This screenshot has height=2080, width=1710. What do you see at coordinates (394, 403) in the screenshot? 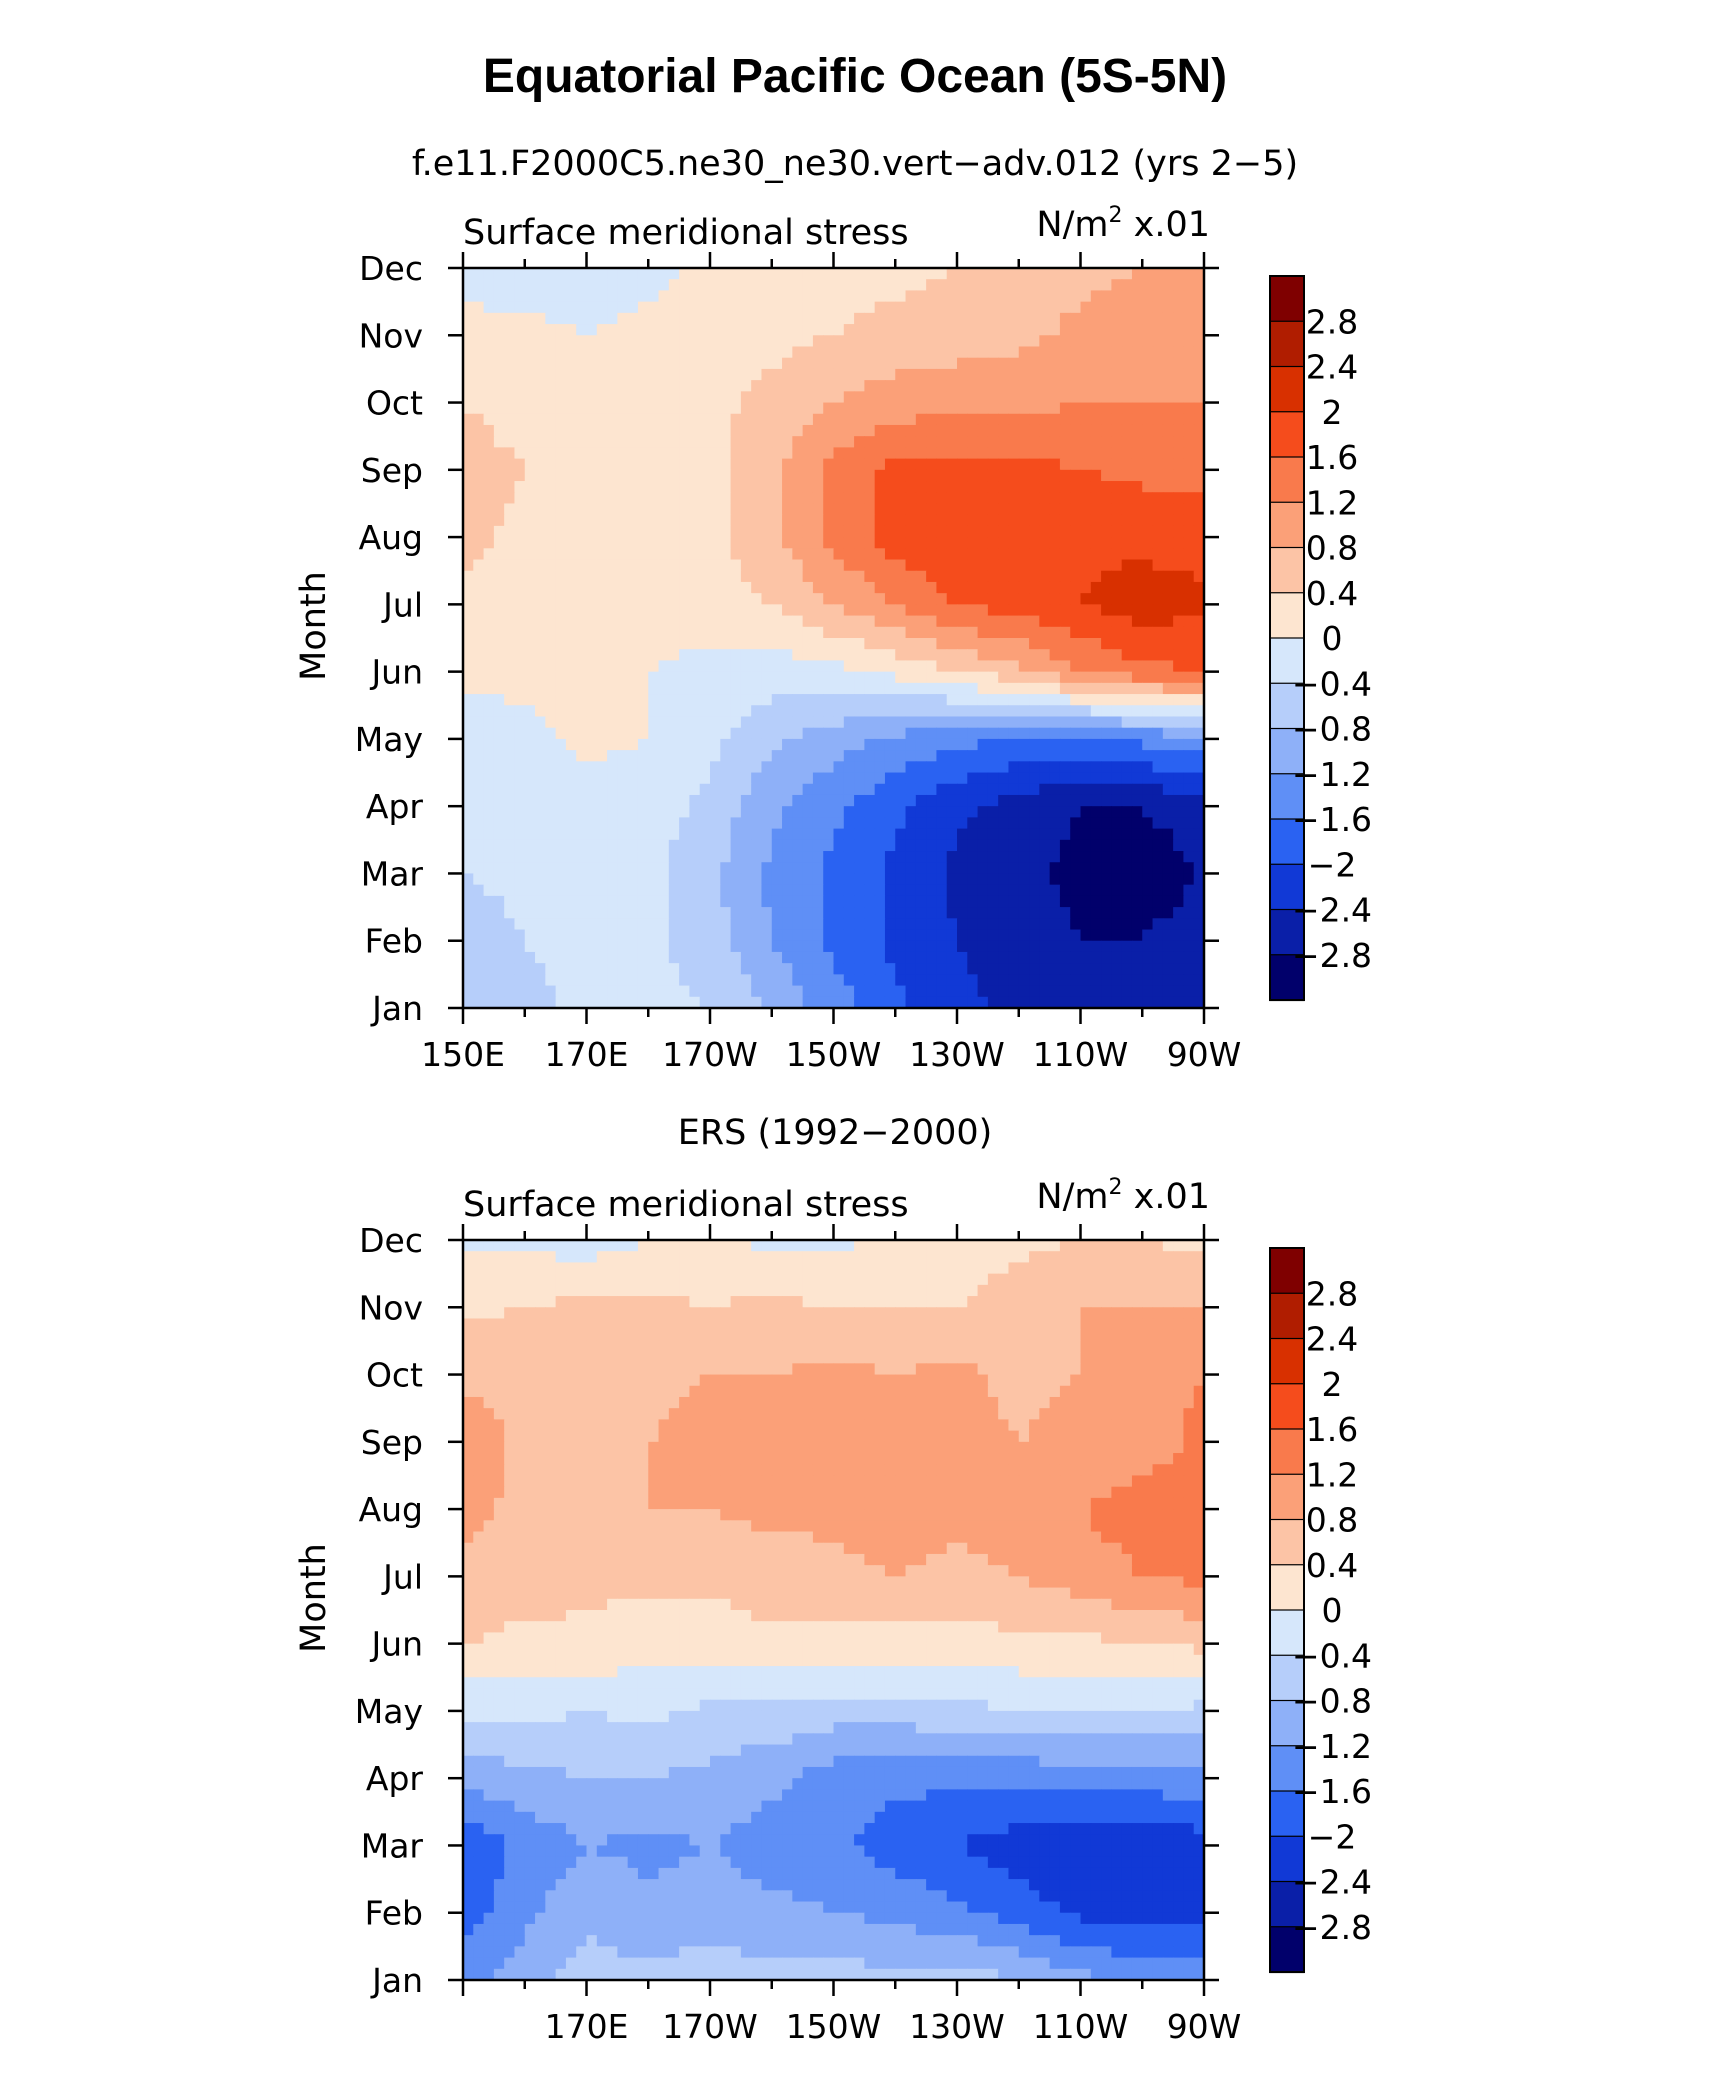
I see `y-tick-label: Oct` at bounding box center [394, 403].